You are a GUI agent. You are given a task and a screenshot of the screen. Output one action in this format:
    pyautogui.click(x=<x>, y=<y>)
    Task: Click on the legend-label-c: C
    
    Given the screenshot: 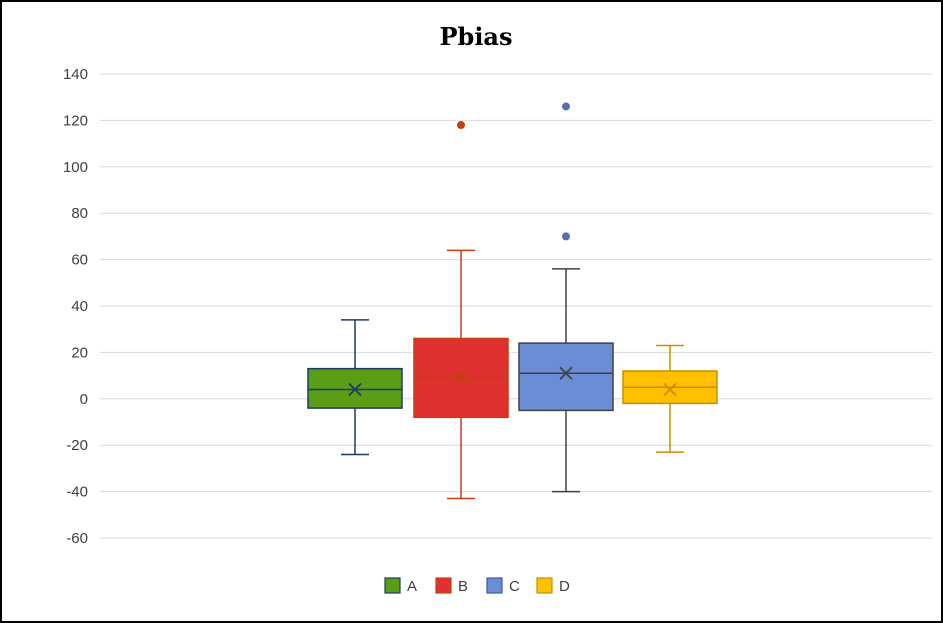 What is the action you would take?
    pyautogui.click(x=514, y=586)
    